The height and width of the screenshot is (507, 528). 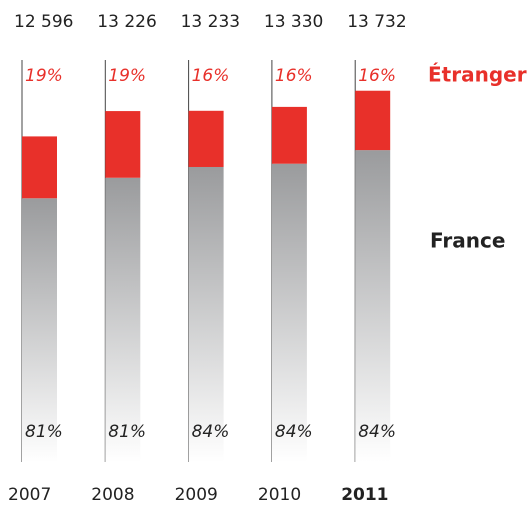 I want to click on total-label: 12 596, so click(x=43, y=22).